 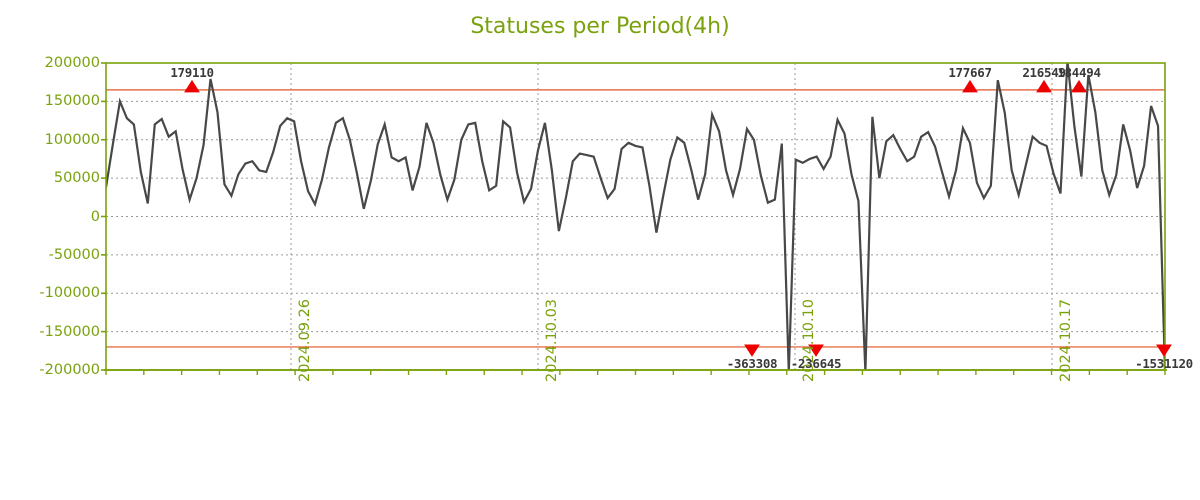 What do you see at coordinates (72, 101) in the screenshot?
I see `y-axis-tick-label: 150000` at bounding box center [72, 101].